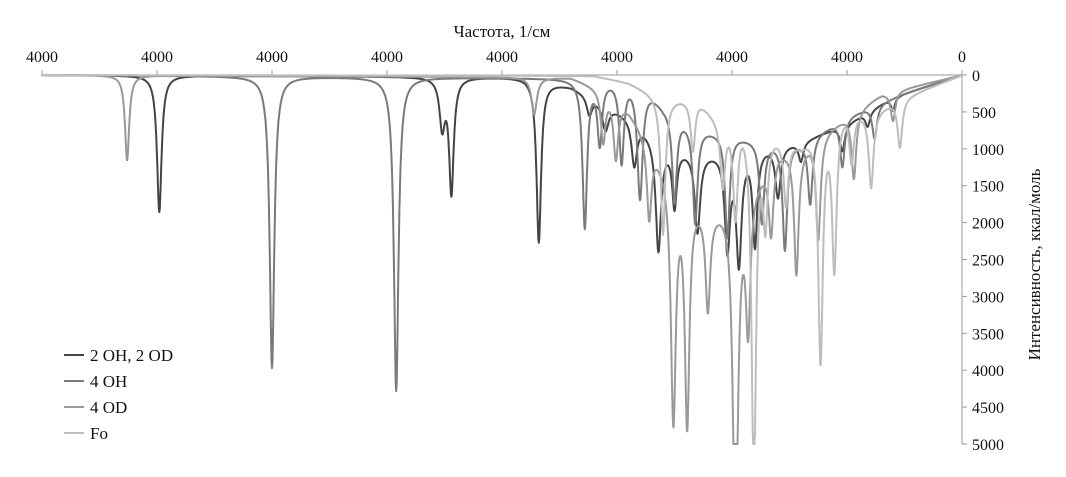 Image resolution: width=1066 pixels, height=477 pixels. I want to click on y-tick-label: 500, so click(984, 113).